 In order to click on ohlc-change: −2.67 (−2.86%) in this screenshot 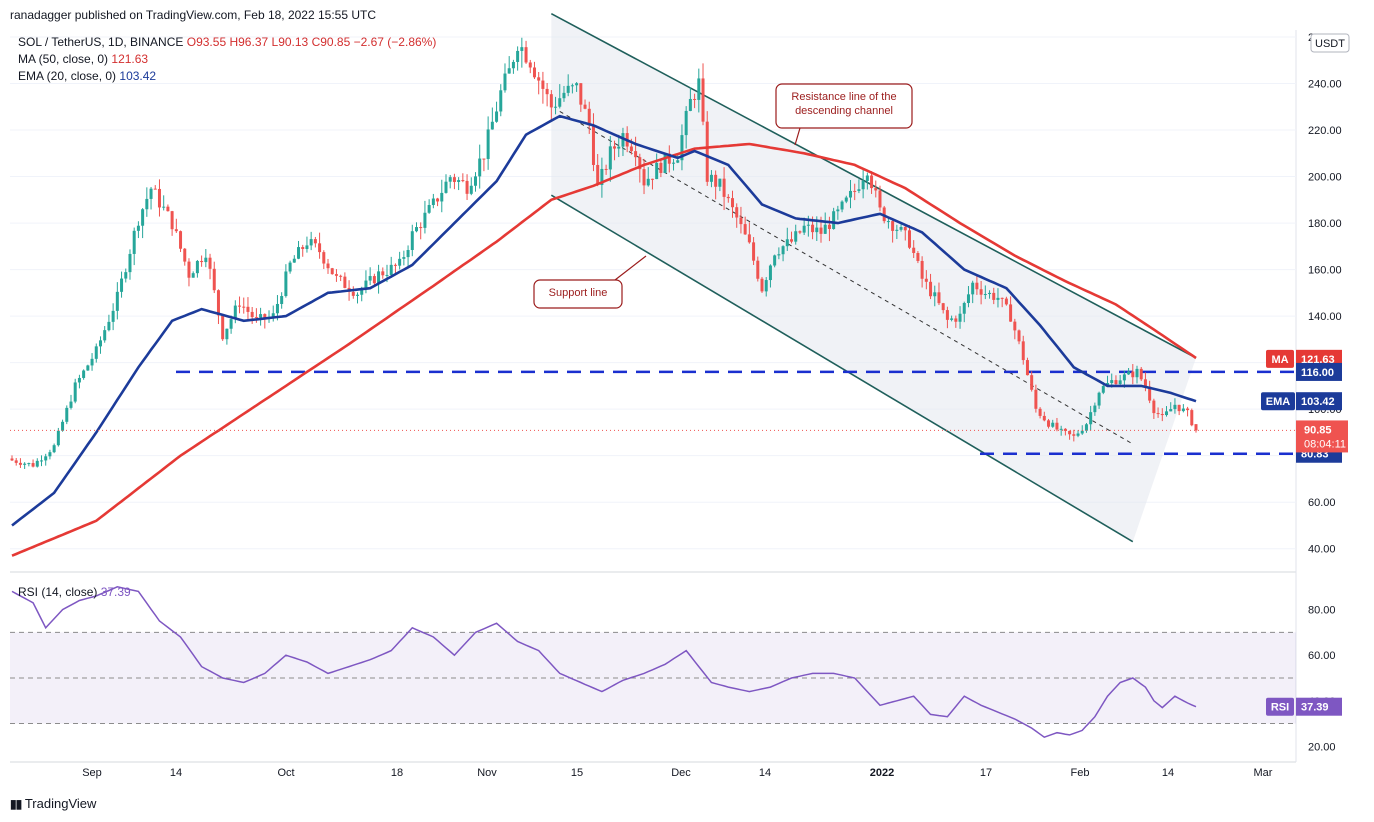, I will do `click(395, 42)`.